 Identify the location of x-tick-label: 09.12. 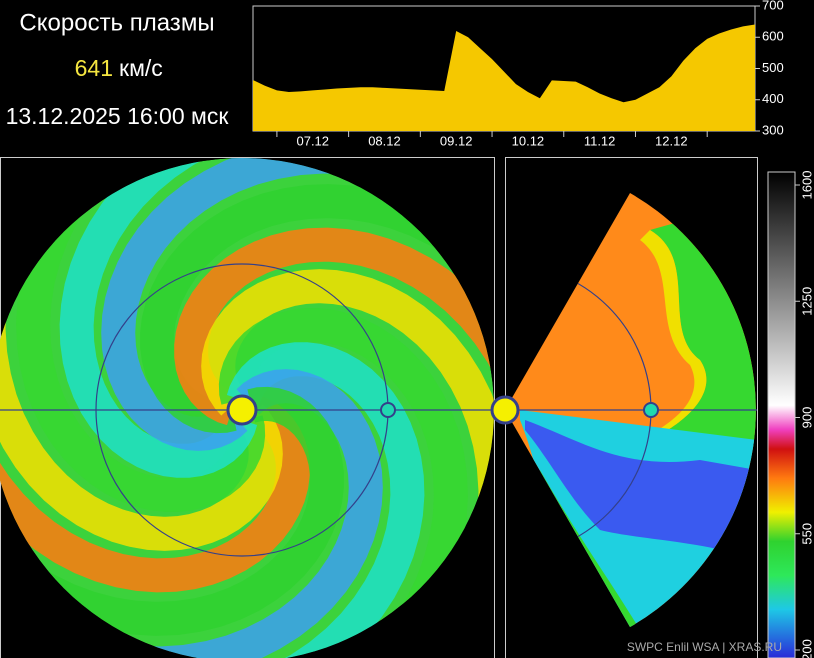
(456, 140).